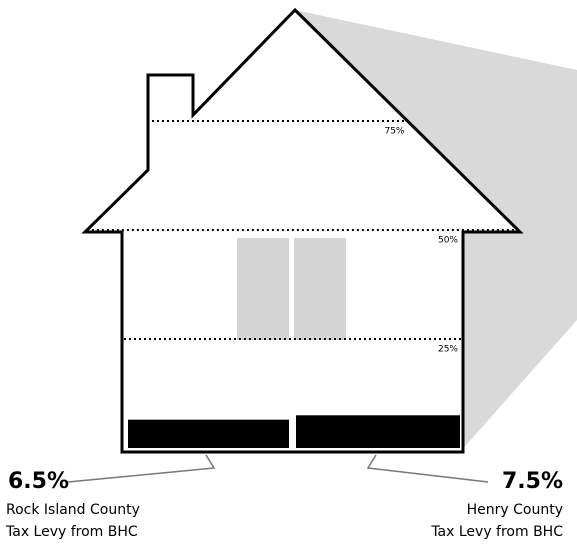 The image size is (577, 545). I want to click on y-tick-label: 50%, so click(448, 241).